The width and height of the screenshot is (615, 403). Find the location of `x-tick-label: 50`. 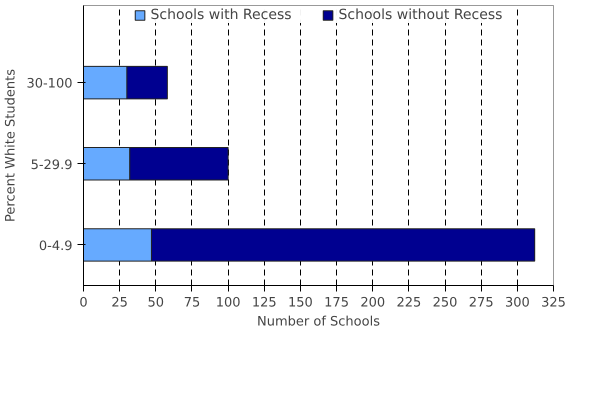

x-tick-label: 50 is located at coordinates (156, 303).